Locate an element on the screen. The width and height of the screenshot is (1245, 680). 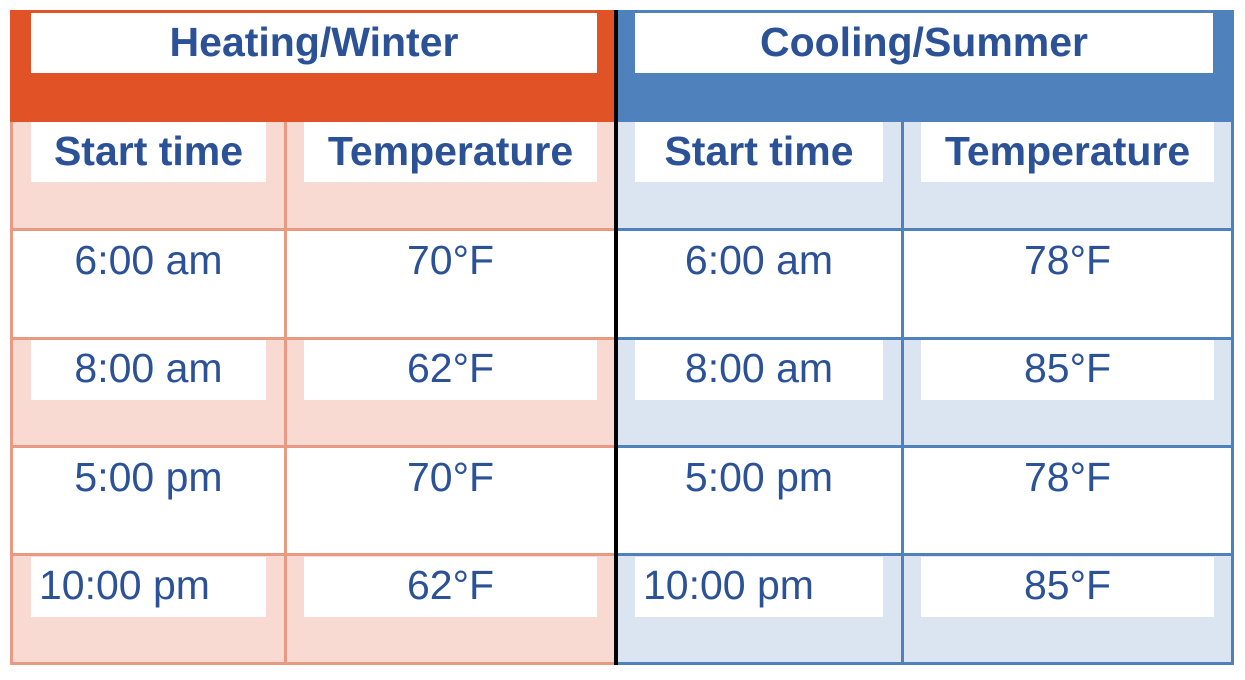
cooling-title: Cooling/Summer is located at coordinates (924, 43).